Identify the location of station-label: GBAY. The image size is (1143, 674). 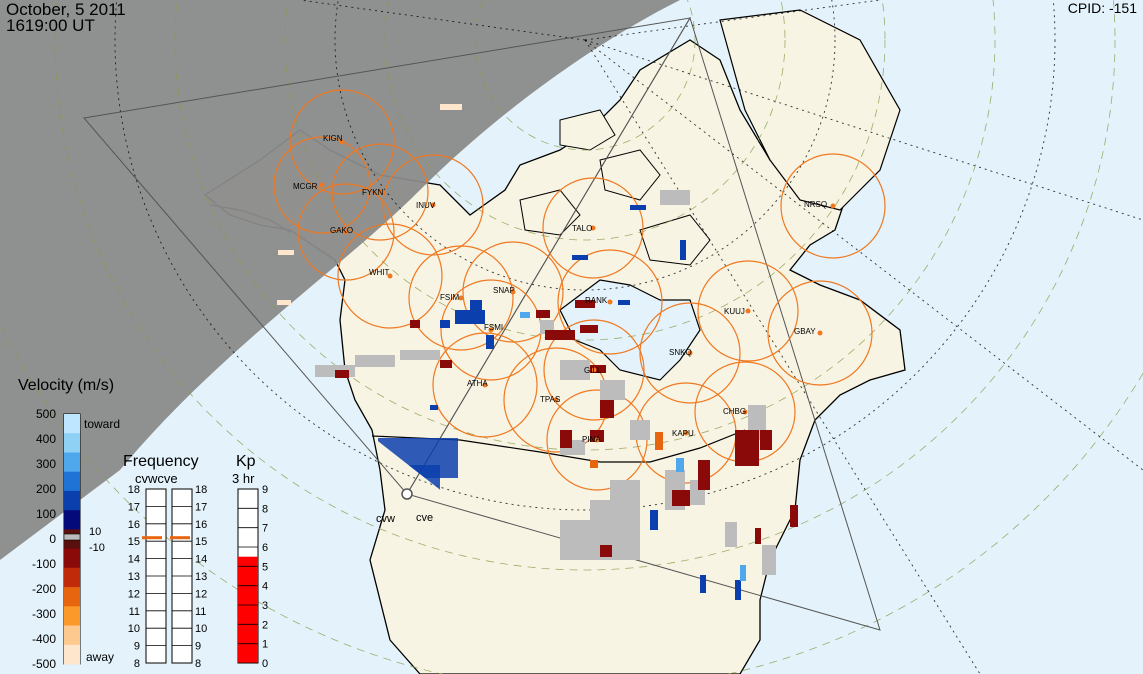
(805, 331).